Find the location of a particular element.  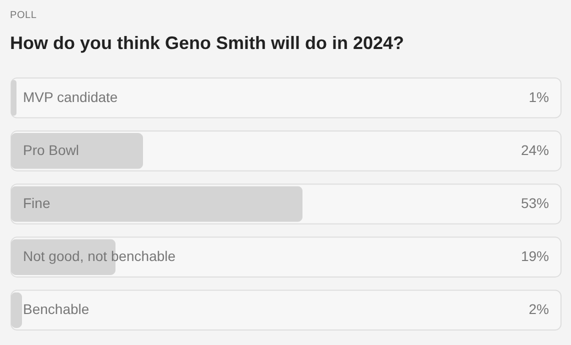

chart-subtitle: POLL is located at coordinates (23, 15).